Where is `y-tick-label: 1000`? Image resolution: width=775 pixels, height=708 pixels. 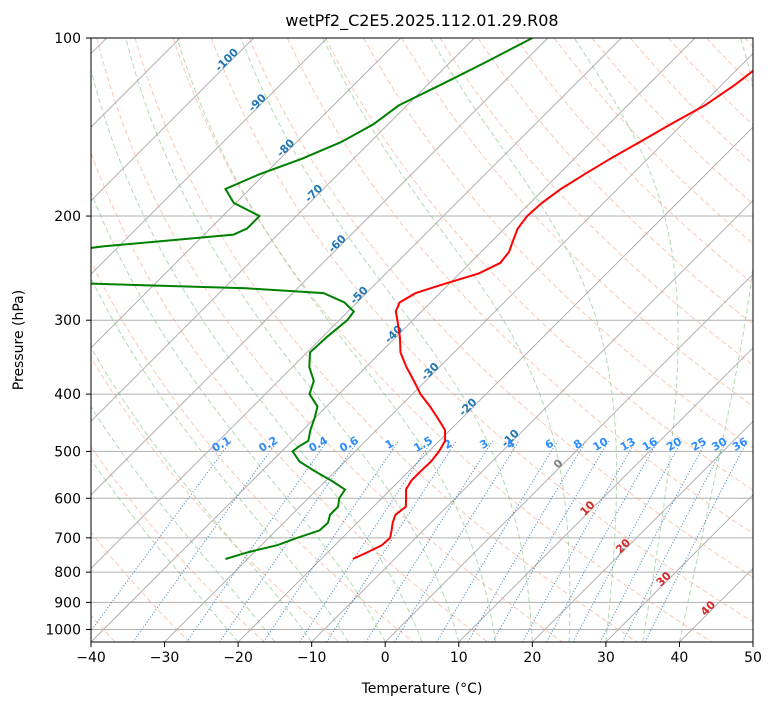 y-tick-label: 1000 is located at coordinates (63, 630).